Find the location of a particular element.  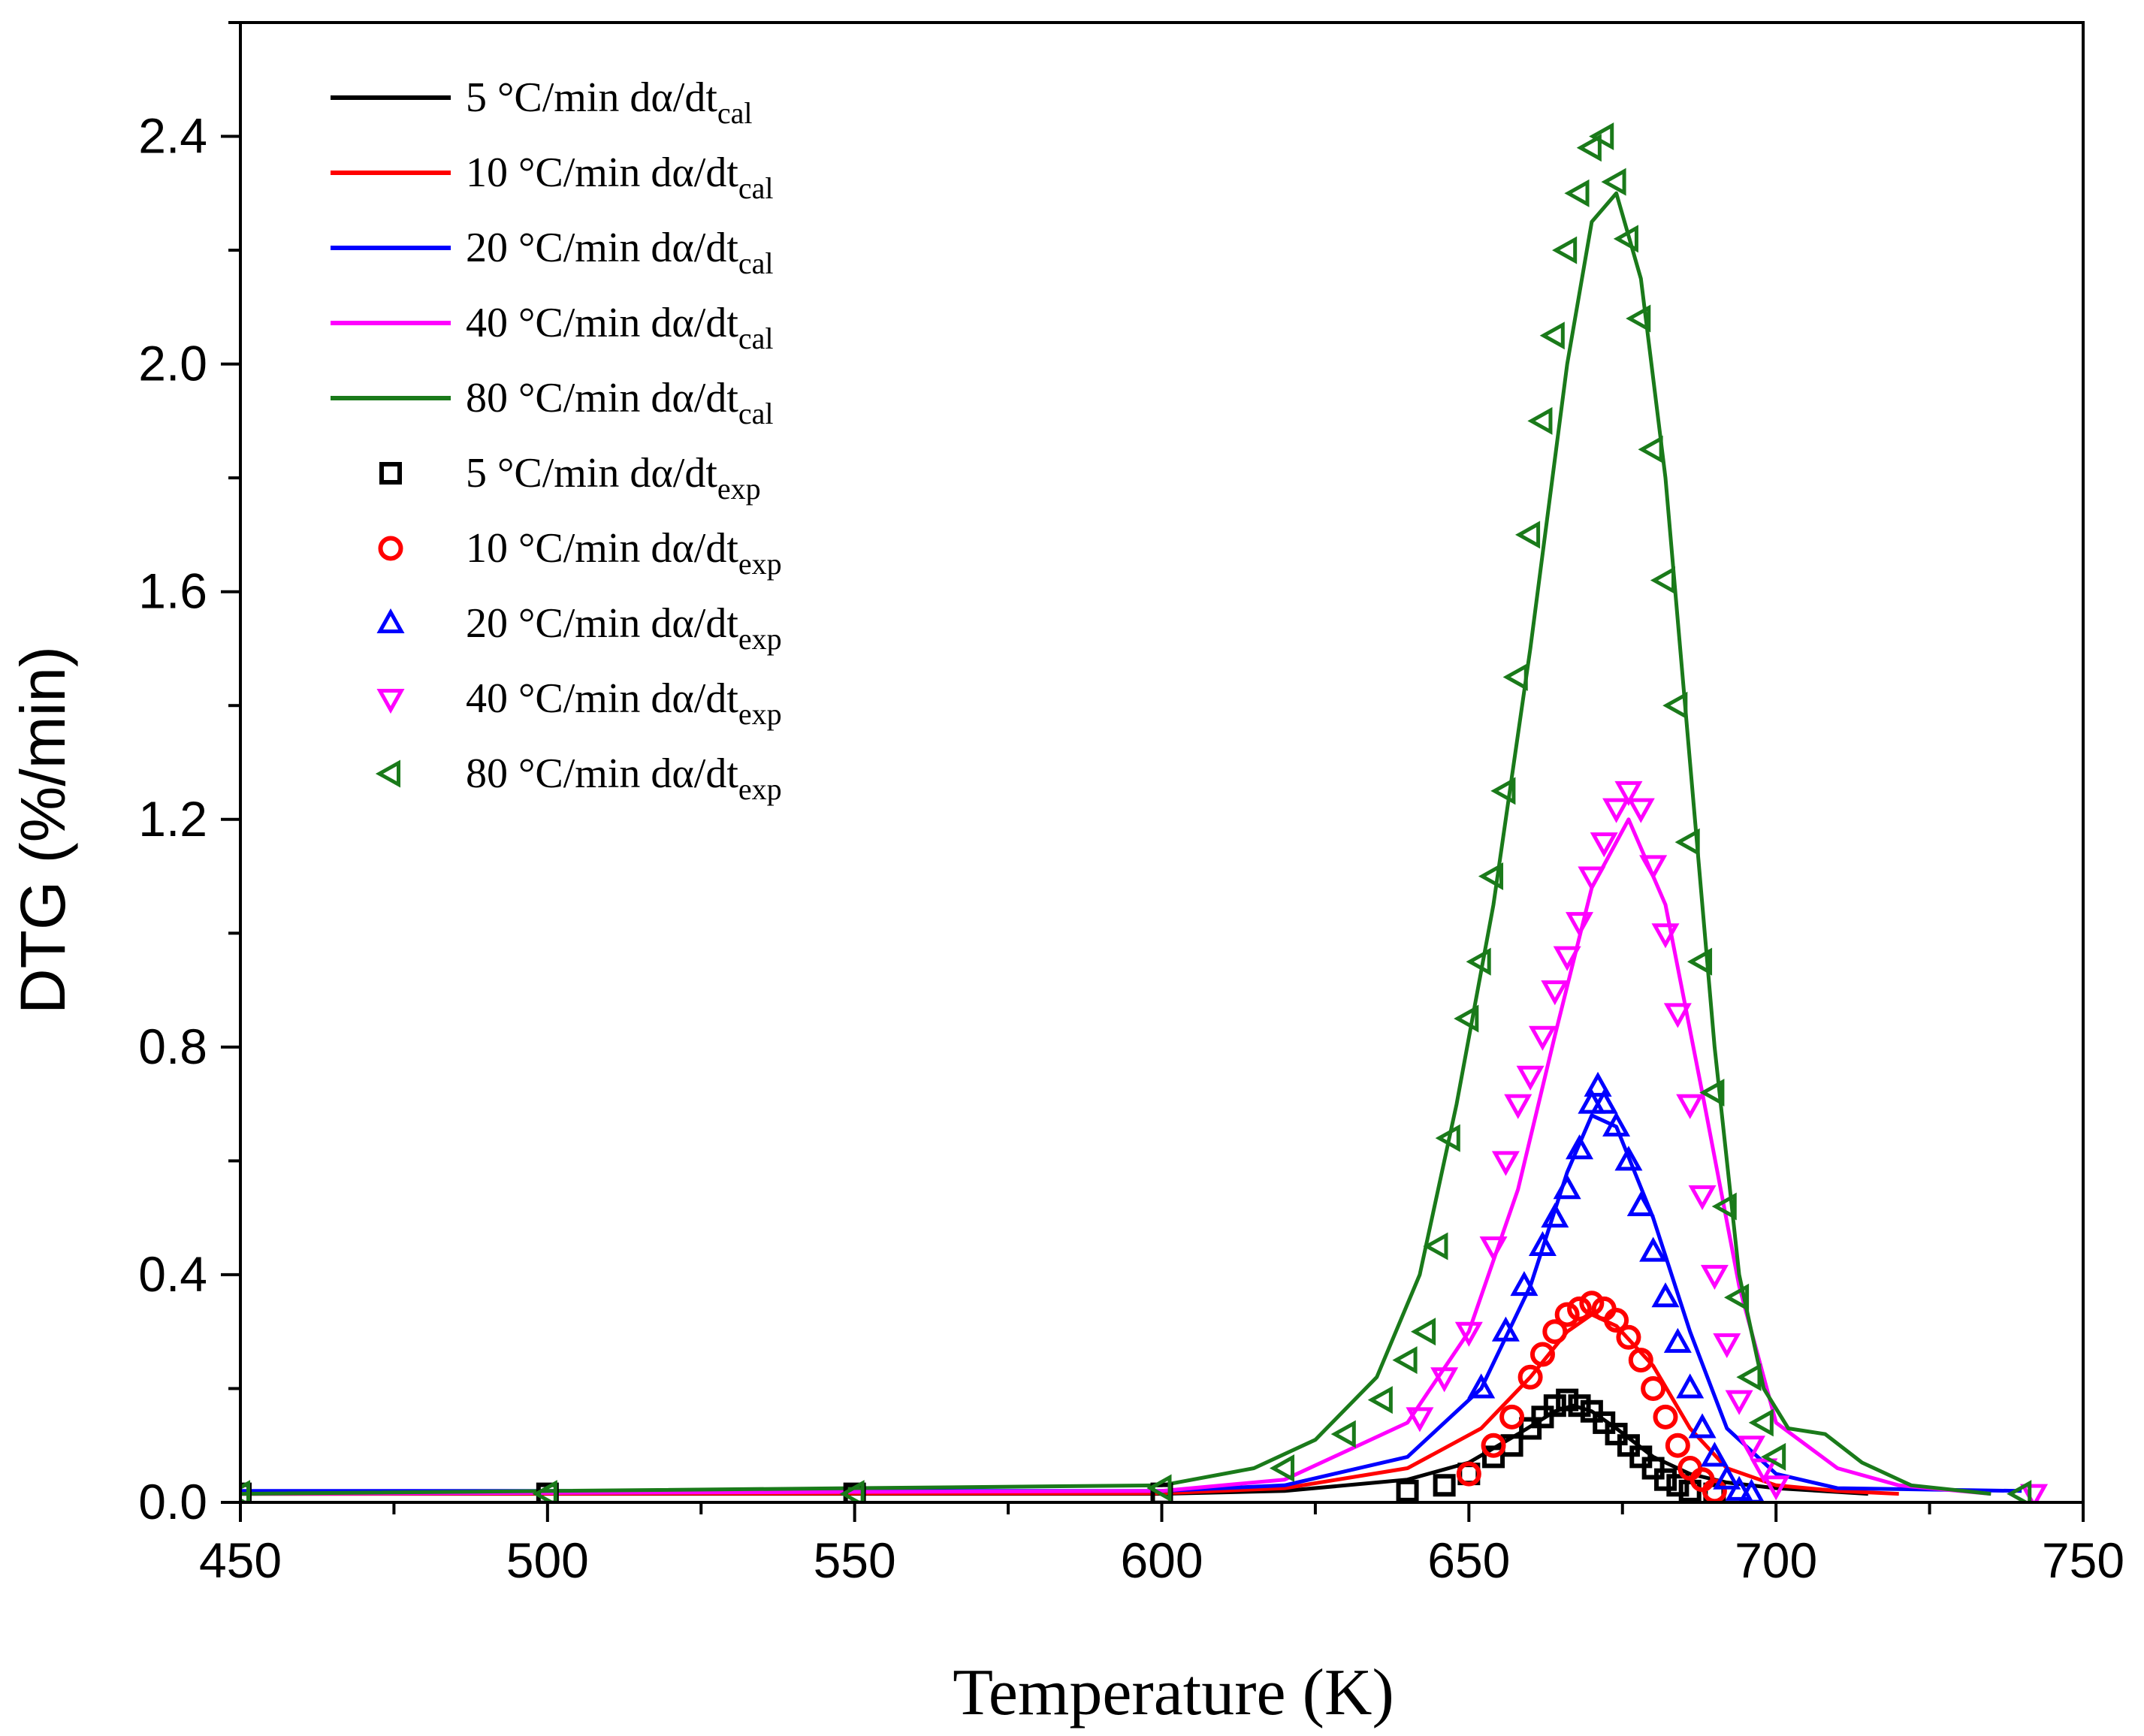

legend-label-main: 80 °C/min dα/dt is located at coordinates (602, 773).